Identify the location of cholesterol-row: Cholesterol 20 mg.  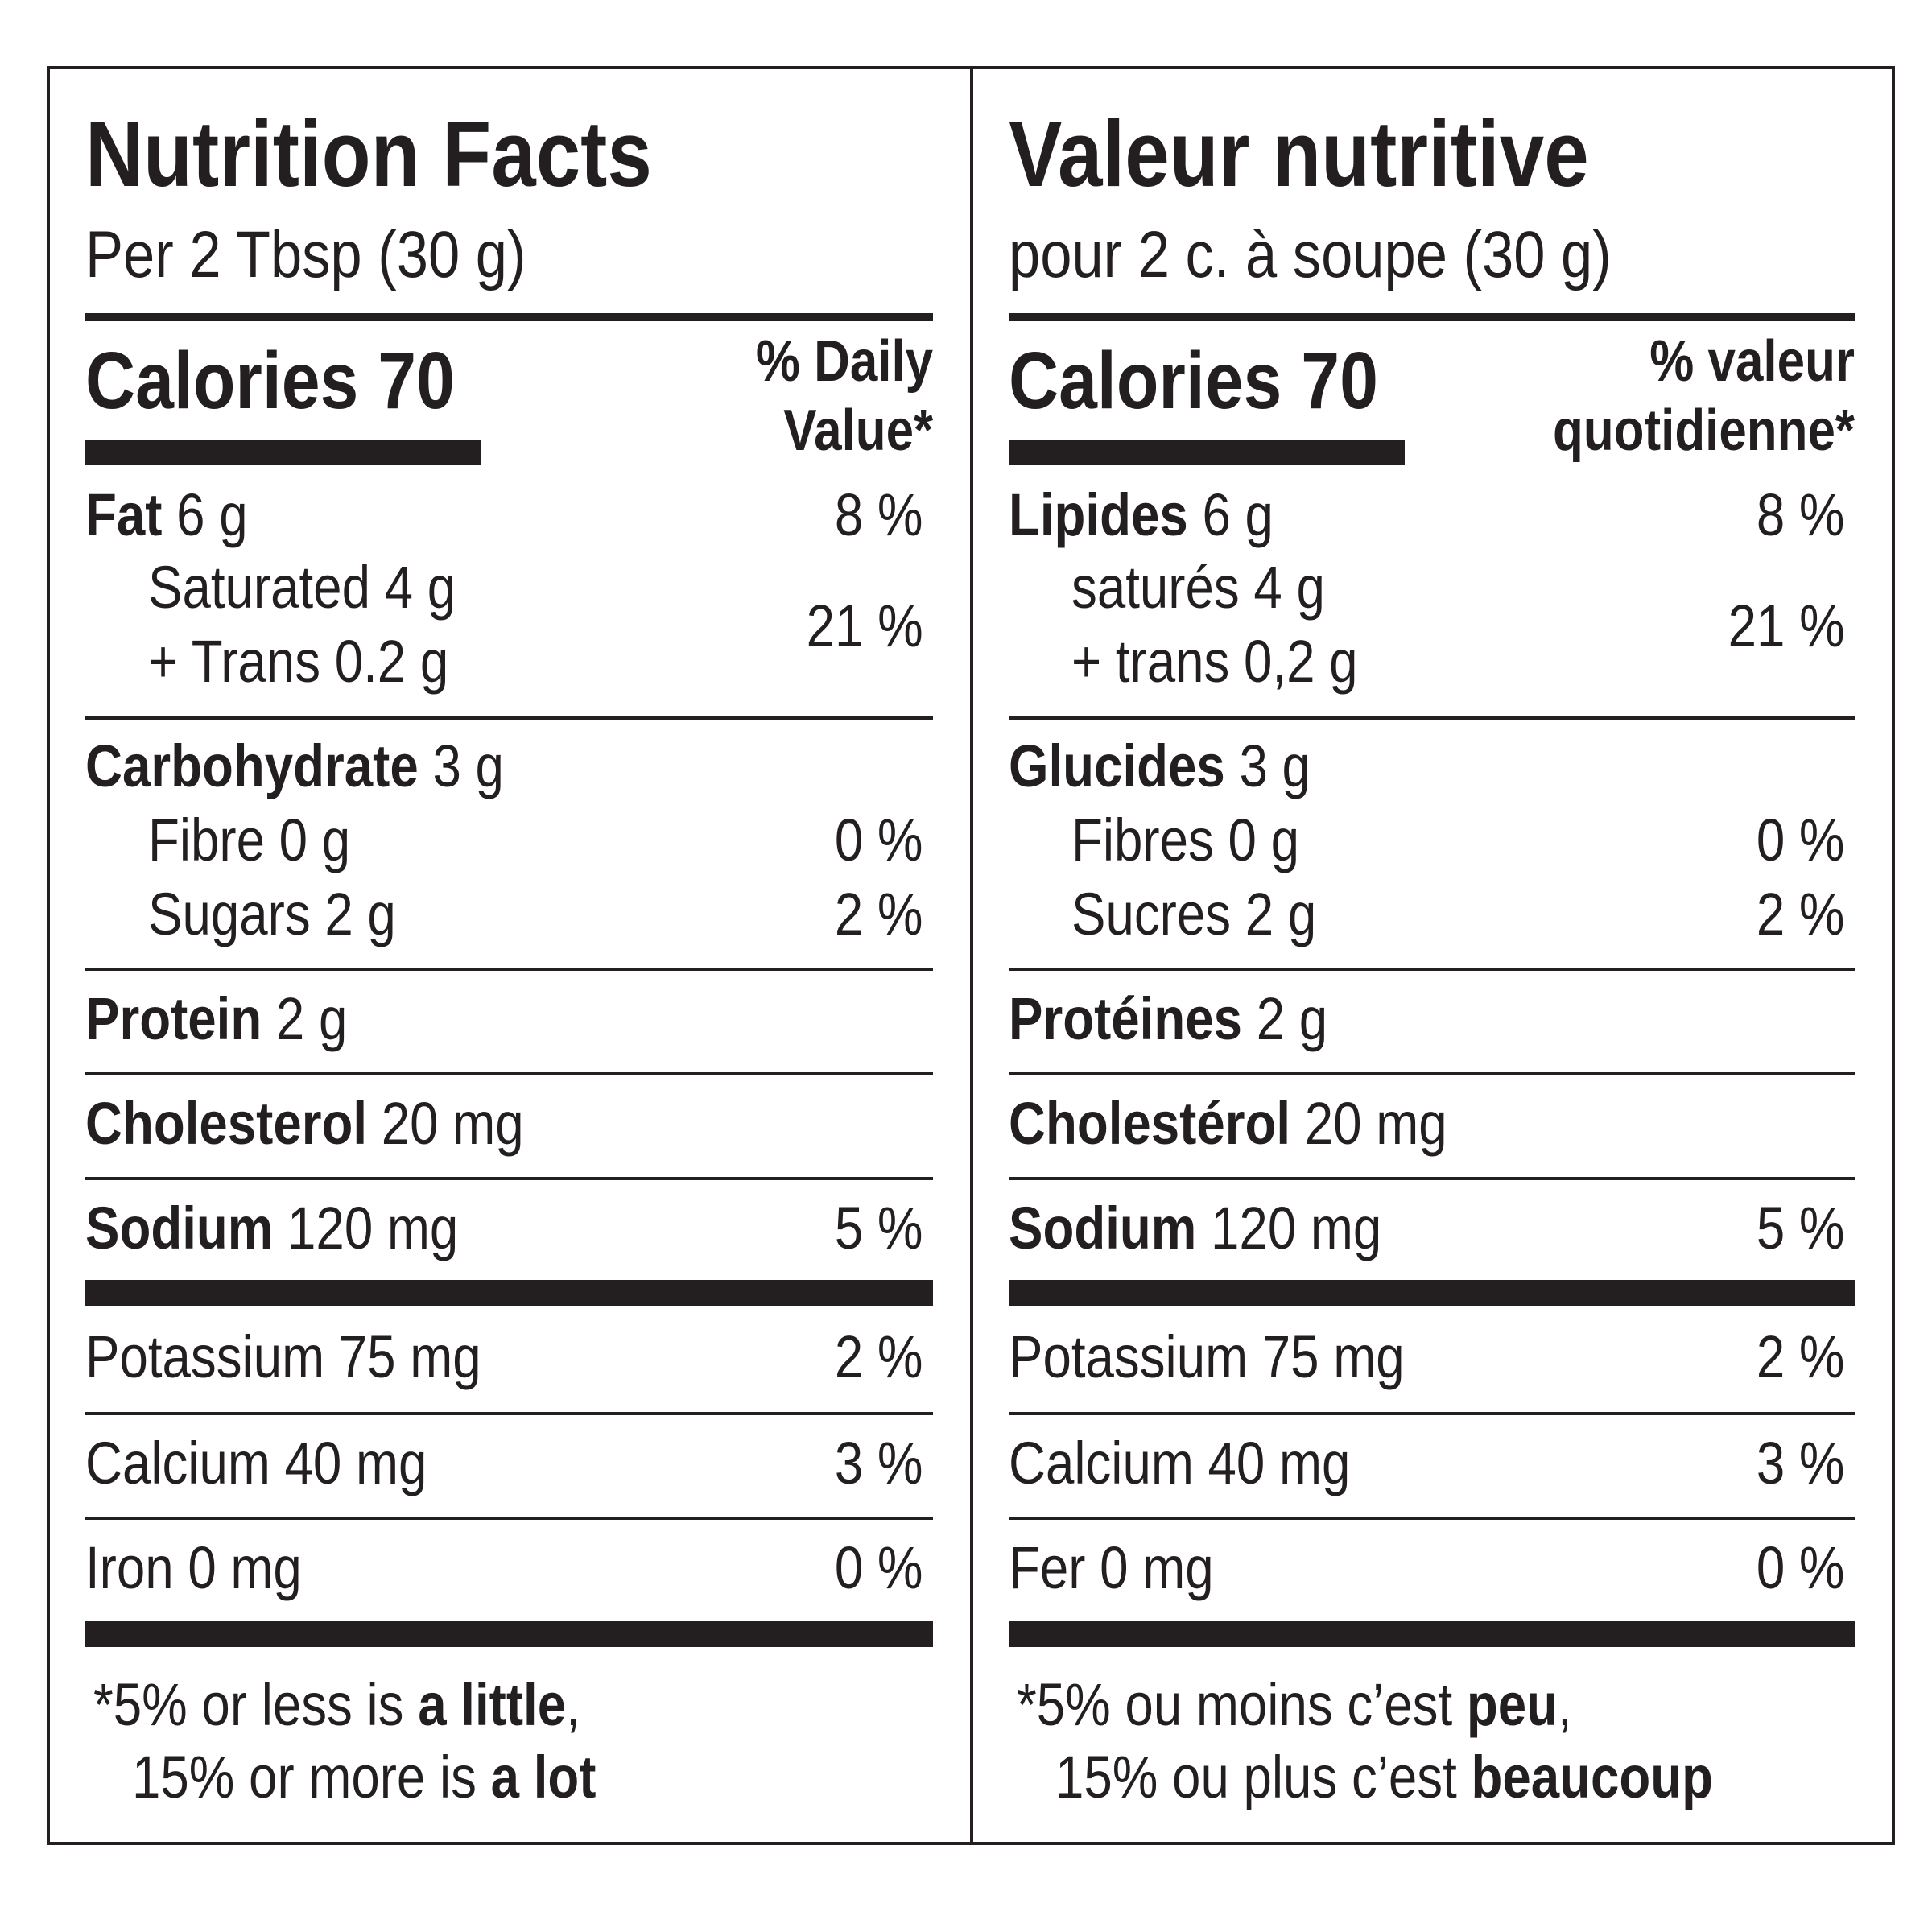
(304, 1124).